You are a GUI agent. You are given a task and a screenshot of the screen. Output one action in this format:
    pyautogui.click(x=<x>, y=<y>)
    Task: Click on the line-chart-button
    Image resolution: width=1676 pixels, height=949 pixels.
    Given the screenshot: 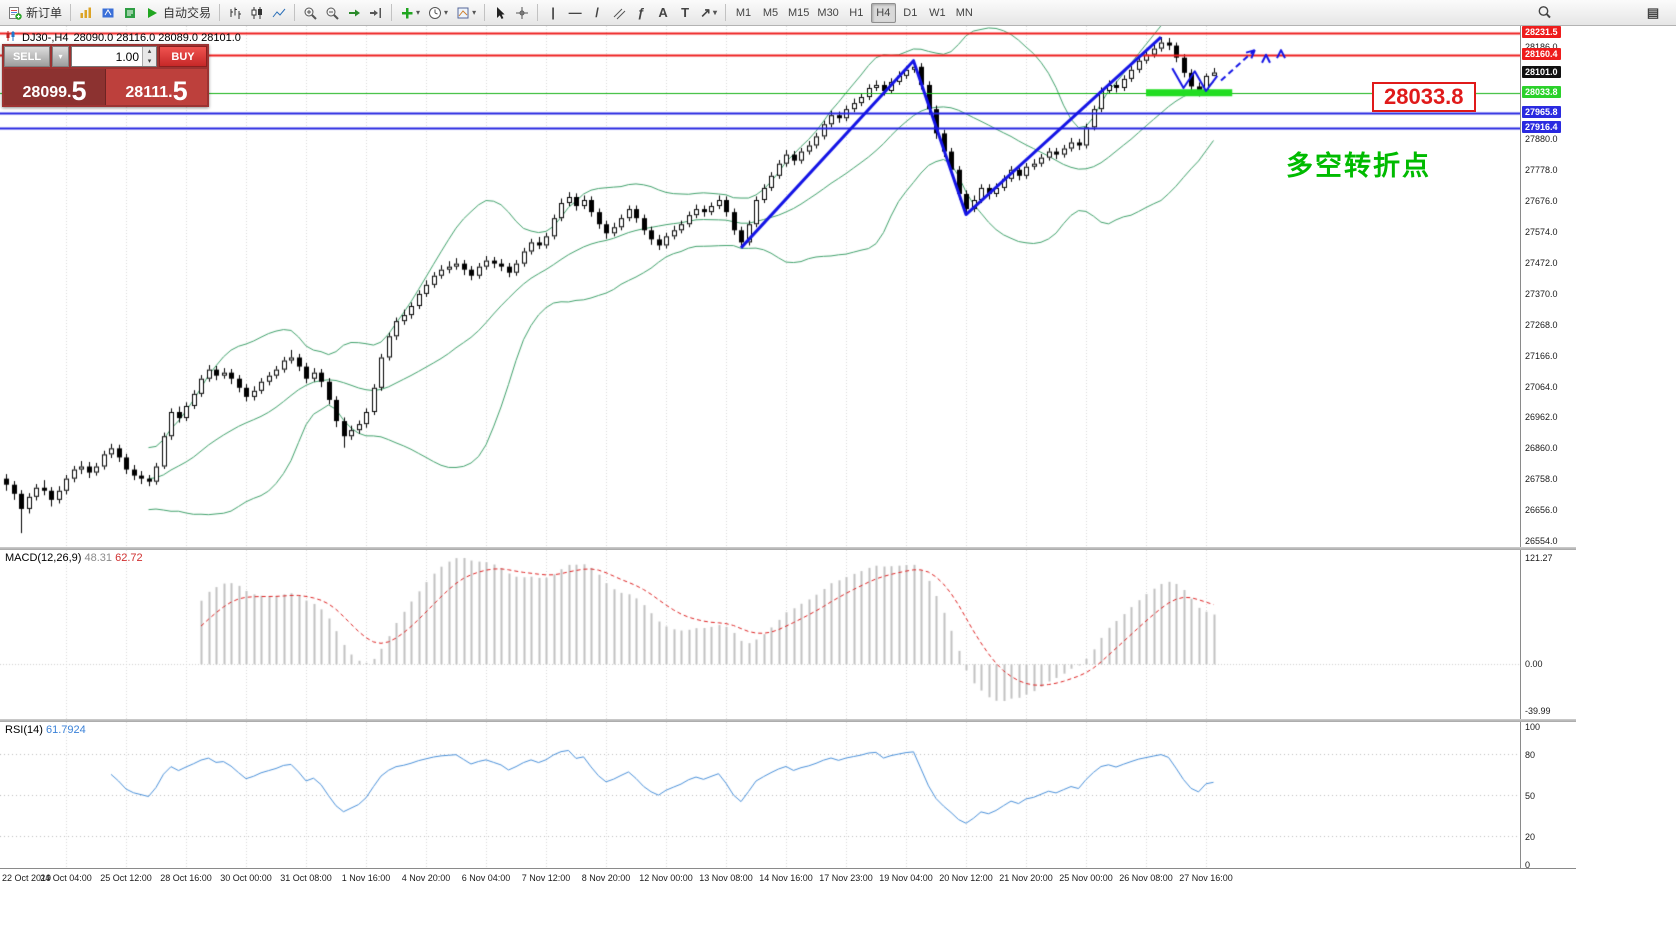 What is the action you would take?
    pyautogui.click(x=279, y=13)
    